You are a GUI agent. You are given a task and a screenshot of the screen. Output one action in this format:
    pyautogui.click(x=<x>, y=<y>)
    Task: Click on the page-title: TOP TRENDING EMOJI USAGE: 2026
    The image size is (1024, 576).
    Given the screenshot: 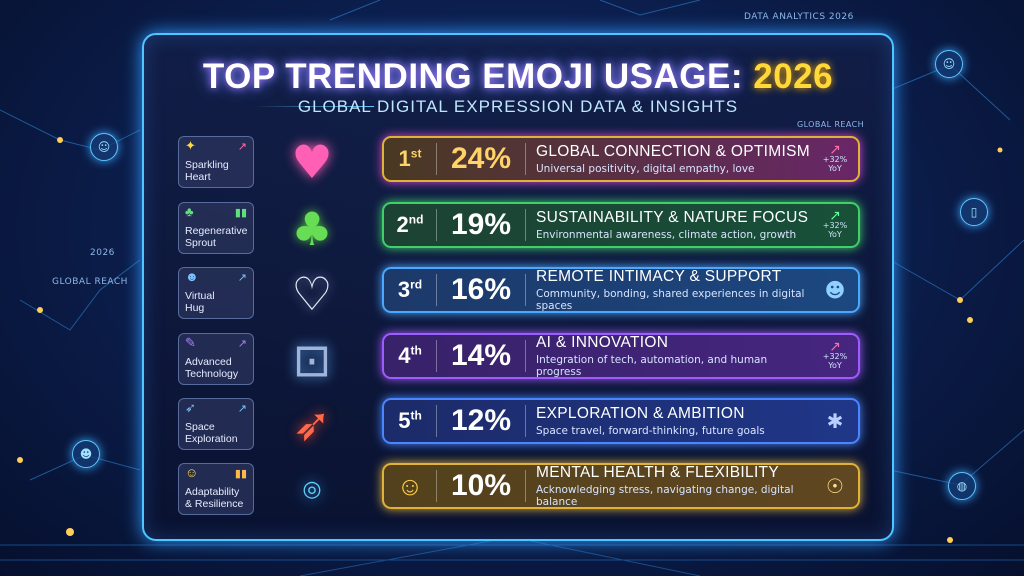 What is the action you would take?
    pyautogui.click(x=518, y=76)
    